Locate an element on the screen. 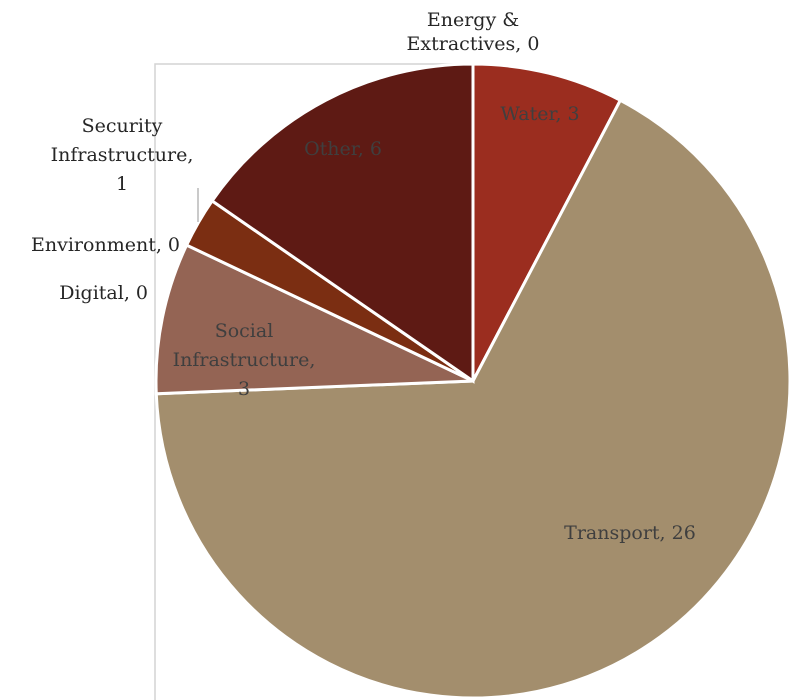  data-label-security-infrastructure: Security Infrastructure, 1 is located at coordinates (122, 155).